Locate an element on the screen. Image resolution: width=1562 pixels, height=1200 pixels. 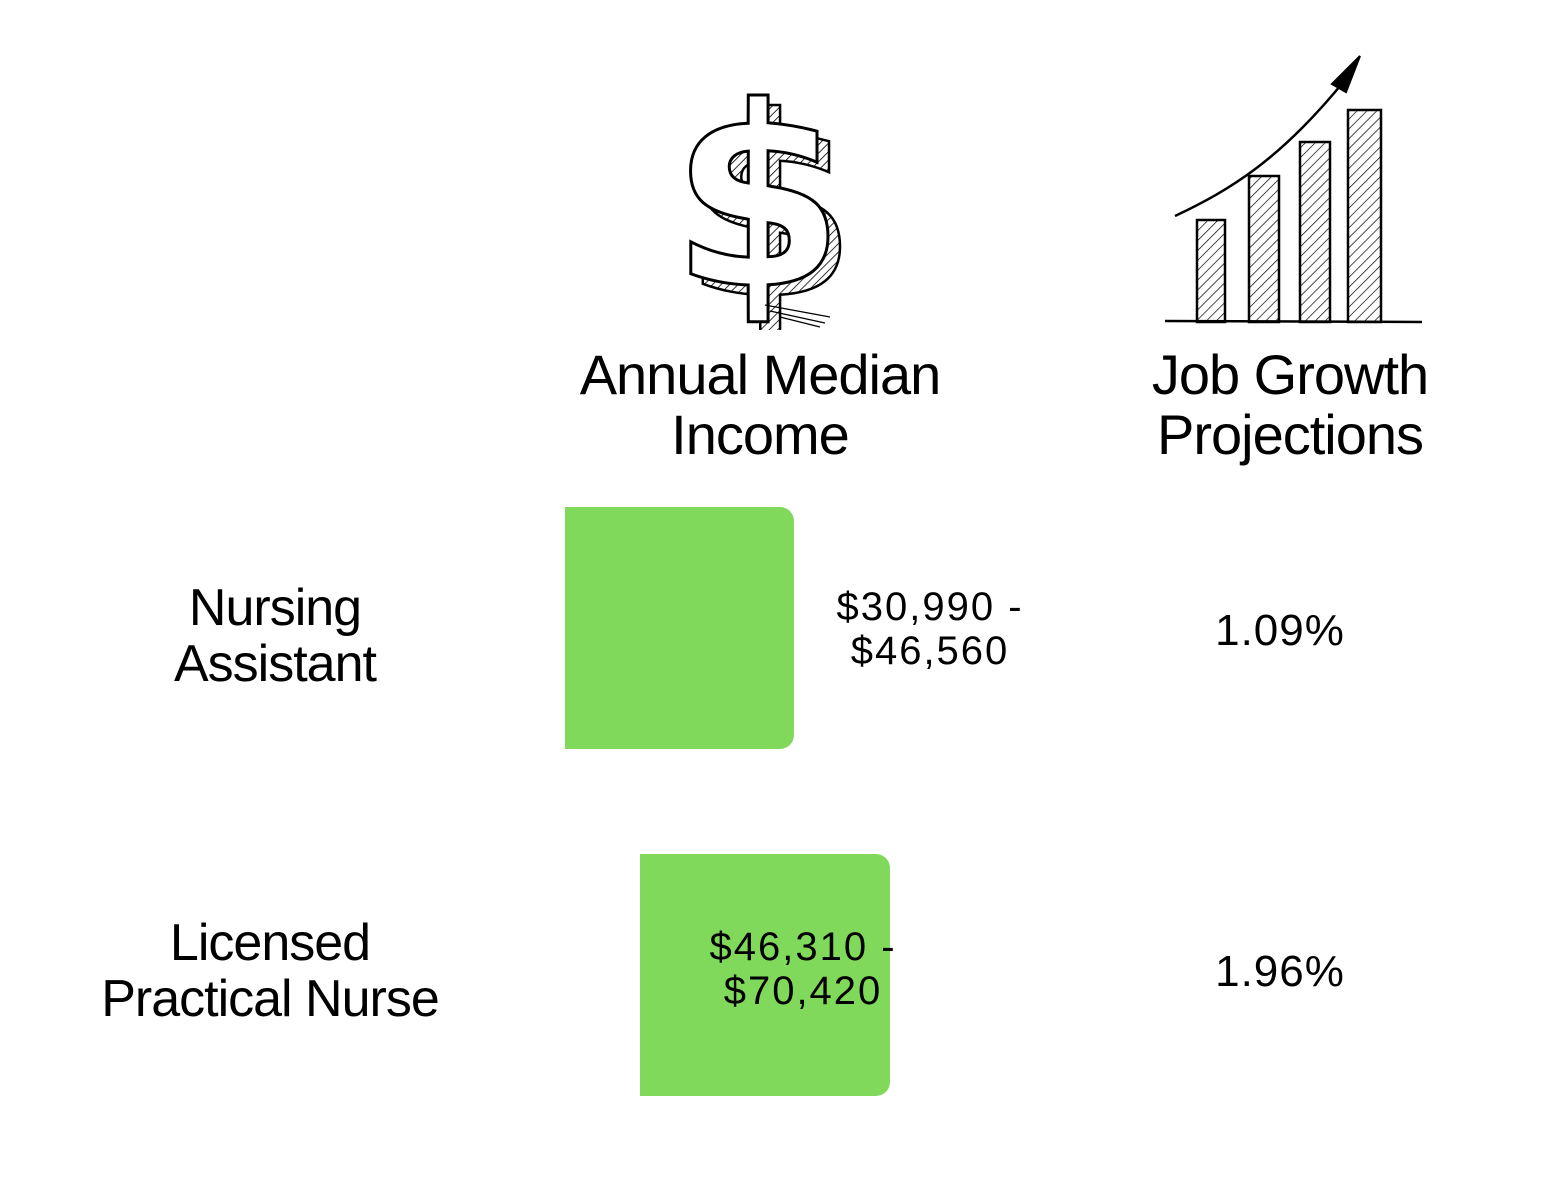
growth-header-line2: Projections is located at coordinates (1290, 434).